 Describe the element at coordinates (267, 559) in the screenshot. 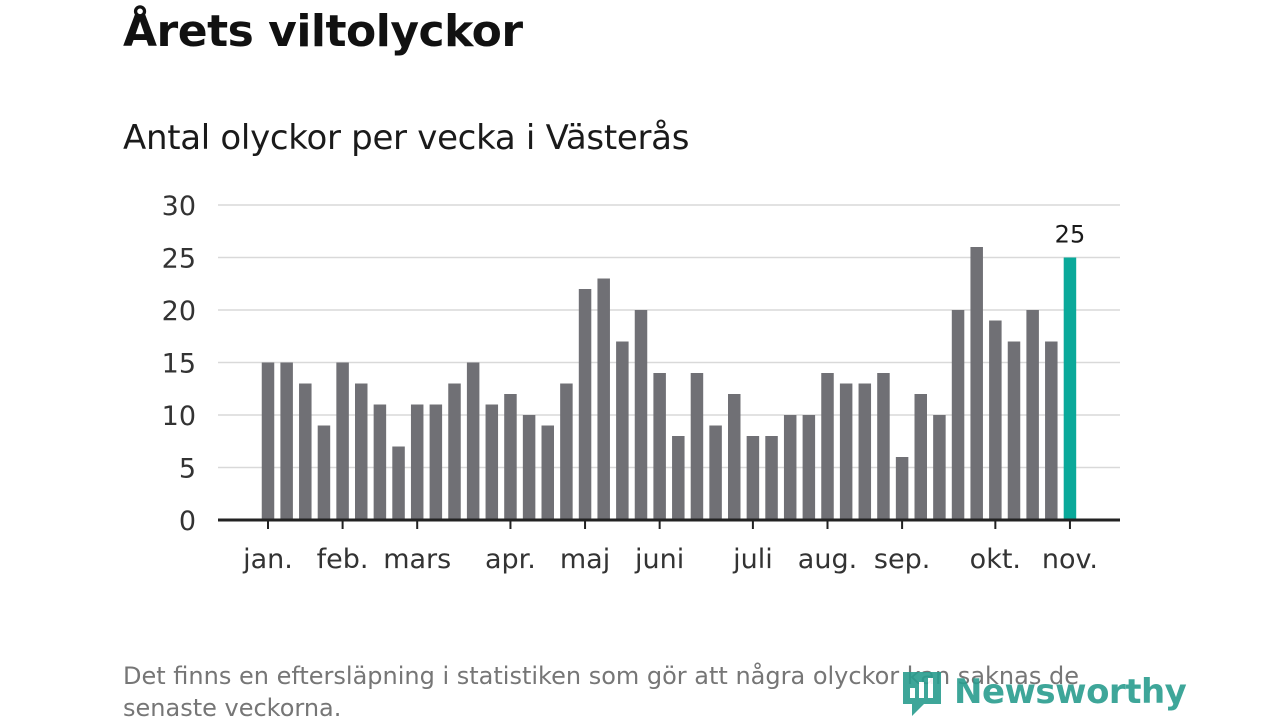

I see `x-tick-label: jan.` at that location.